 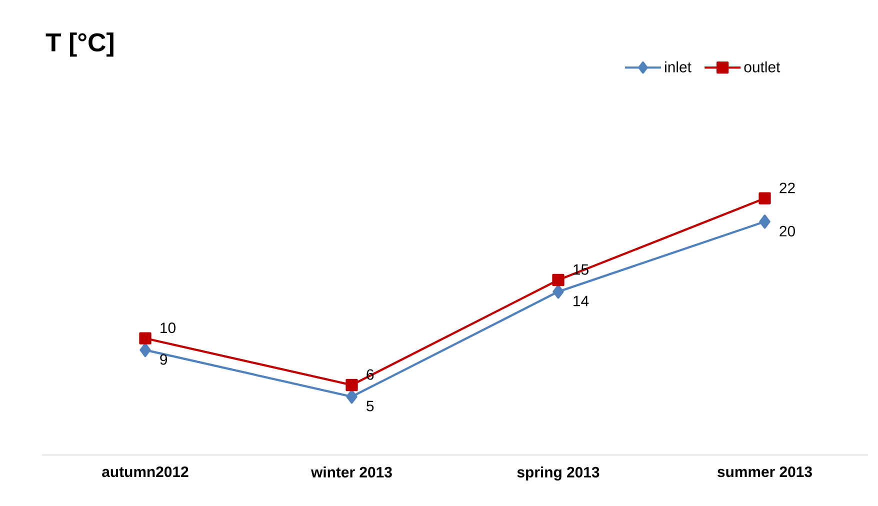 What do you see at coordinates (678, 66) in the screenshot?
I see `legend-label: inlet` at bounding box center [678, 66].